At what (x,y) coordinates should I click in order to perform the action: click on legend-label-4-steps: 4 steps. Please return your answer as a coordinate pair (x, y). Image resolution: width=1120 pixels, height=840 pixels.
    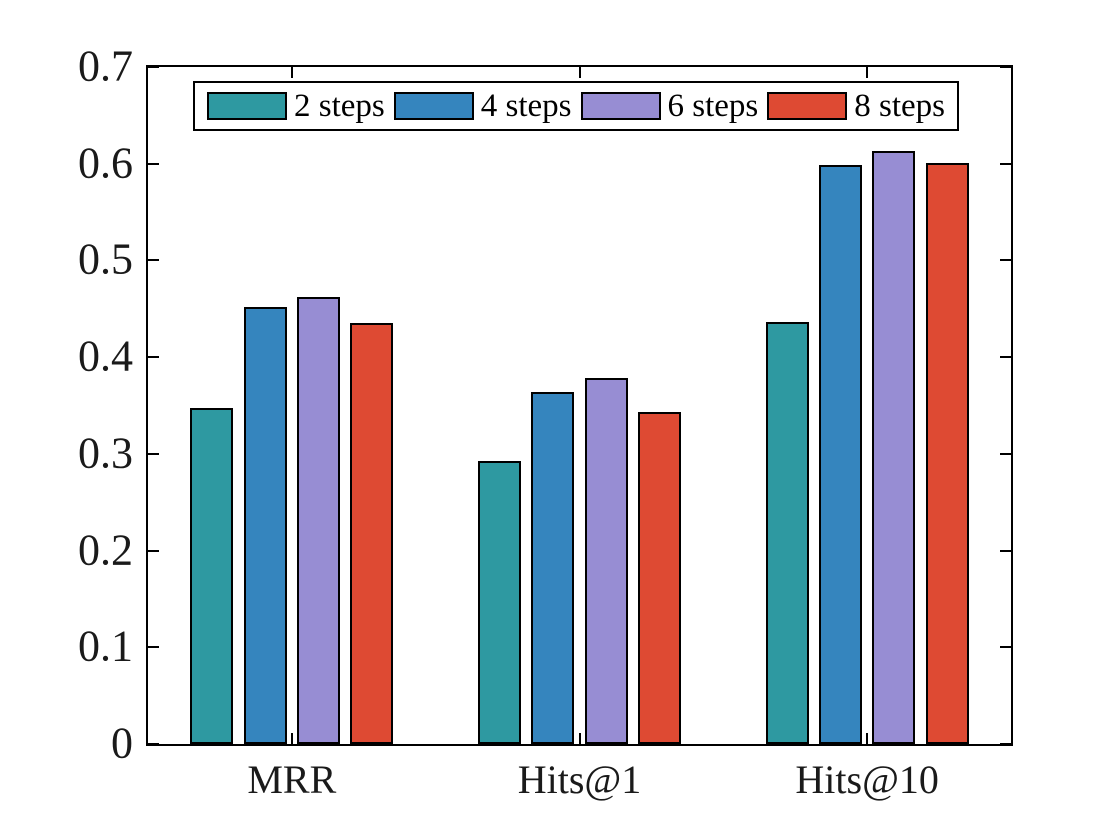
    Looking at the image, I should click on (526, 105).